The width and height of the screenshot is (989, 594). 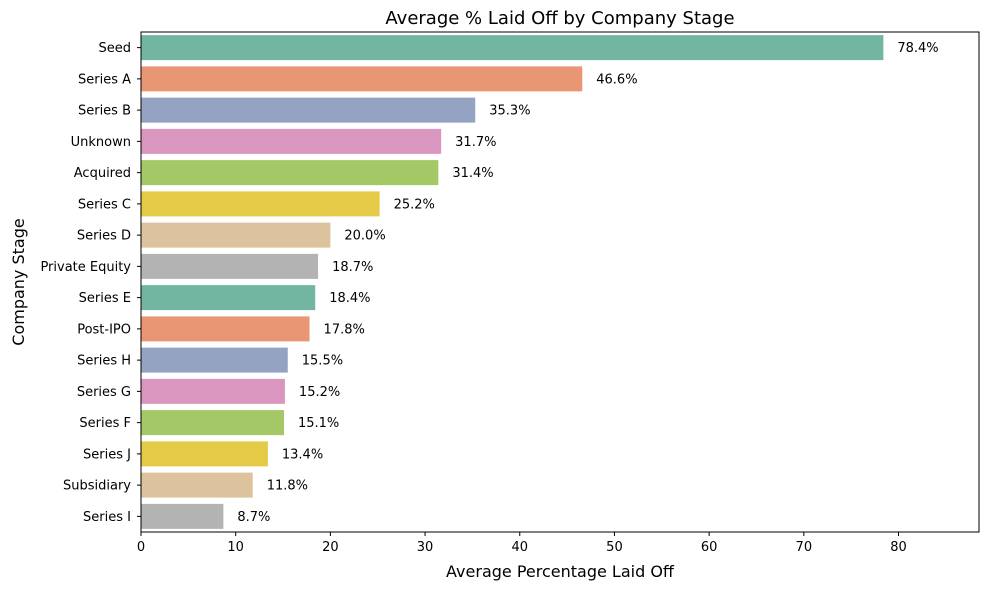 I want to click on data-label: 31.7%, so click(x=475, y=142).